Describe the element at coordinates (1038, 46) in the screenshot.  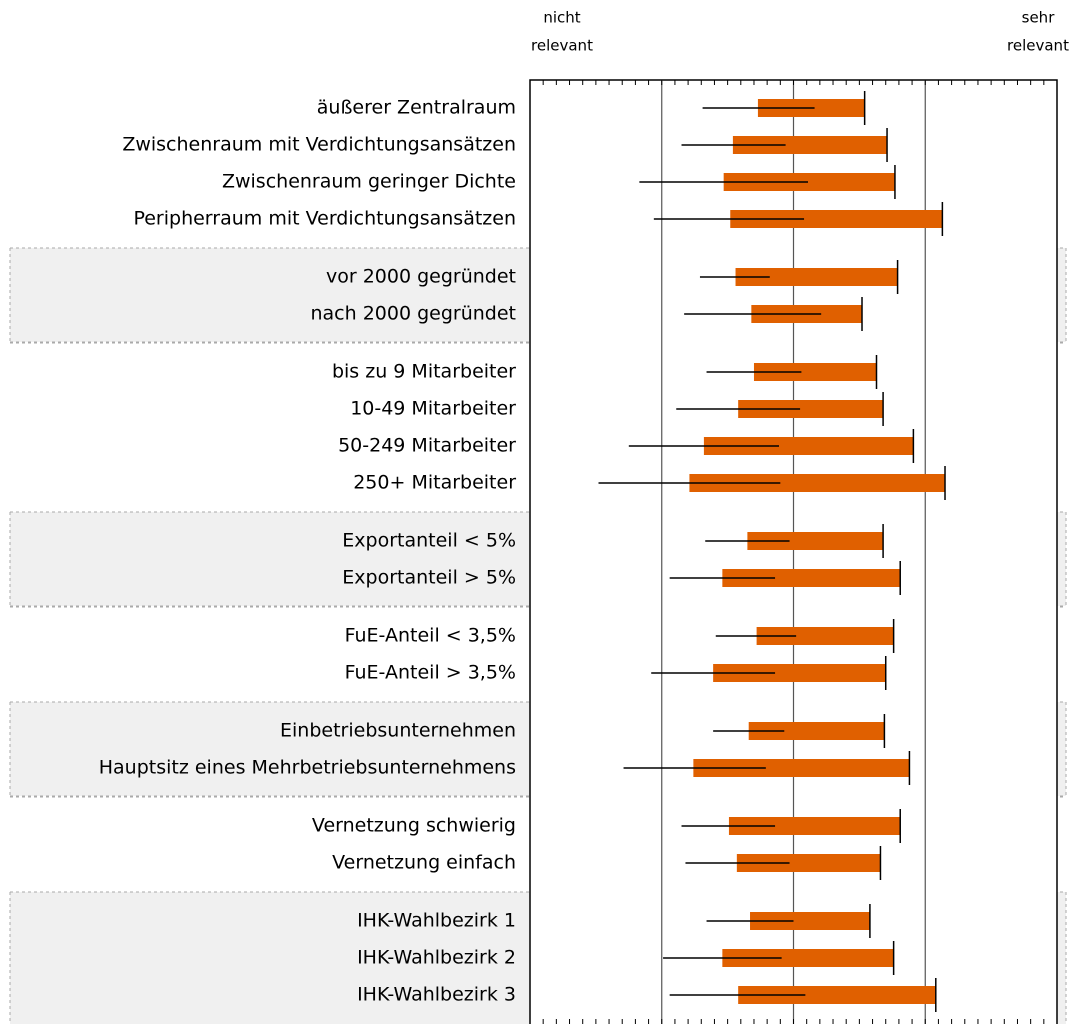
I see `axis-right-label: relevant` at that location.